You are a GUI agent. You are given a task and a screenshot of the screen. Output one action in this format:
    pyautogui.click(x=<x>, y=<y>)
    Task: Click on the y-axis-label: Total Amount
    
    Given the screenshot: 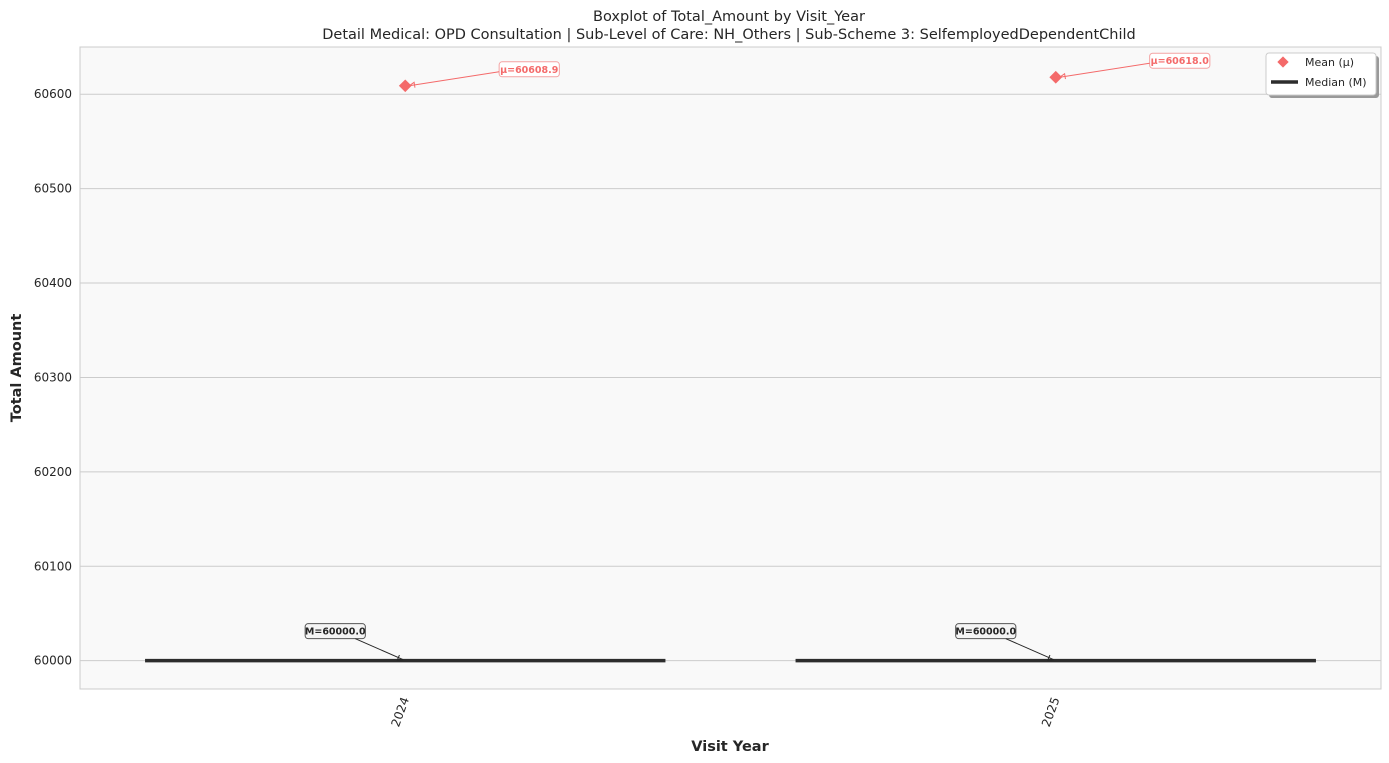 What is the action you would take?
    pyautogui.click(x=17, y=368)
    